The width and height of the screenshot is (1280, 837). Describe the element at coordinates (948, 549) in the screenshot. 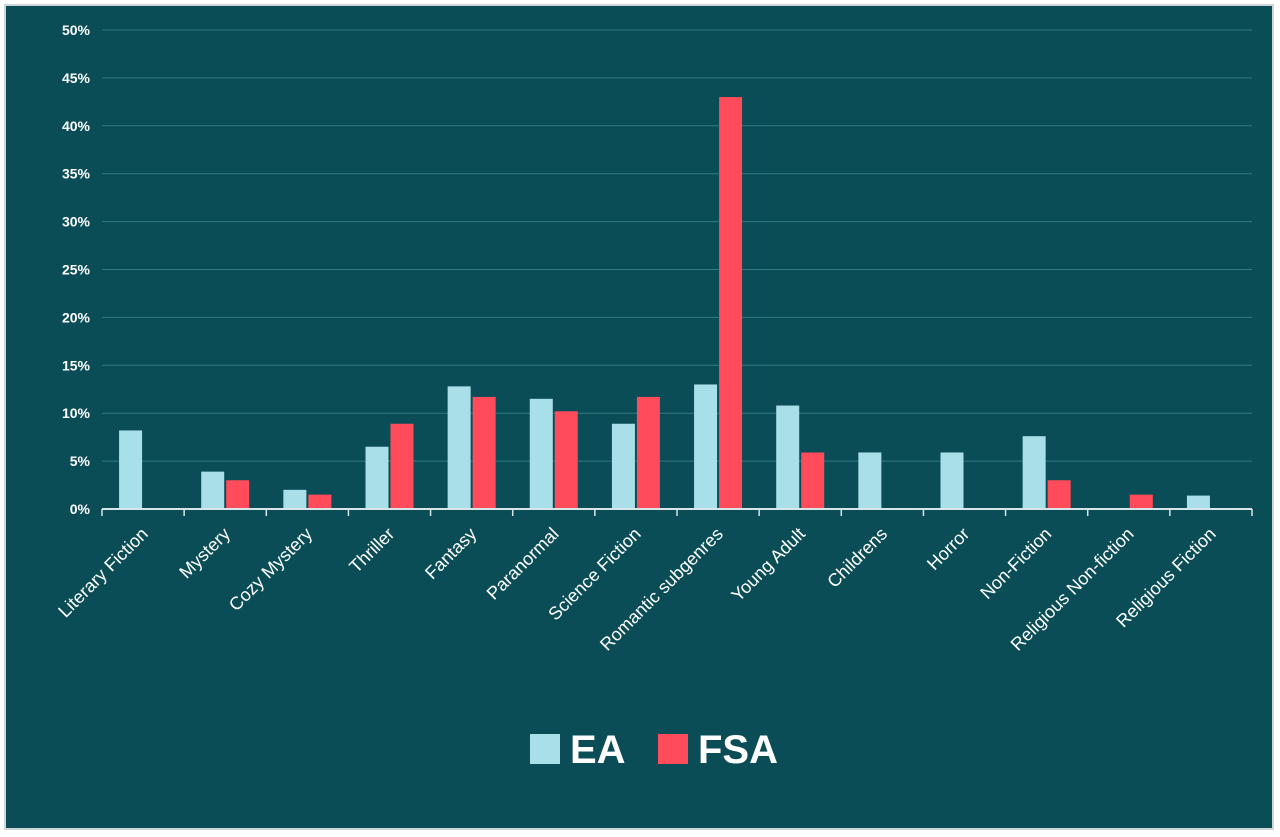

I see `x-tick-label: Horror` at that location.